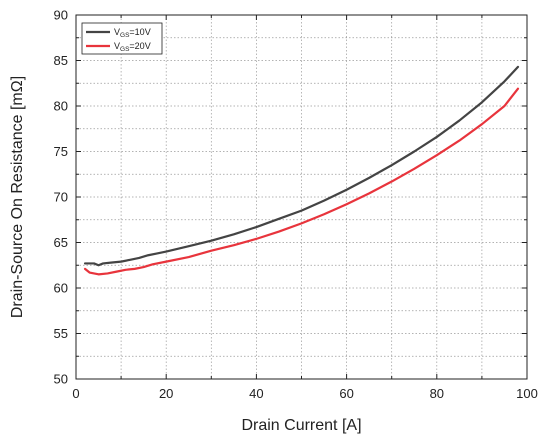 This screenshot has width=542, height=439. Describe the element at coordinates (256, 393) in the screenshot. I see `x-tick-label: 40` at that location.